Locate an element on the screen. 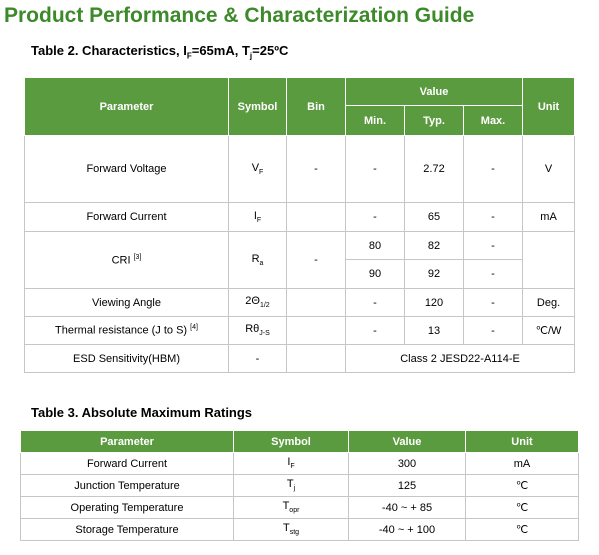  cell: 125 is located at coordinates (407, 485).